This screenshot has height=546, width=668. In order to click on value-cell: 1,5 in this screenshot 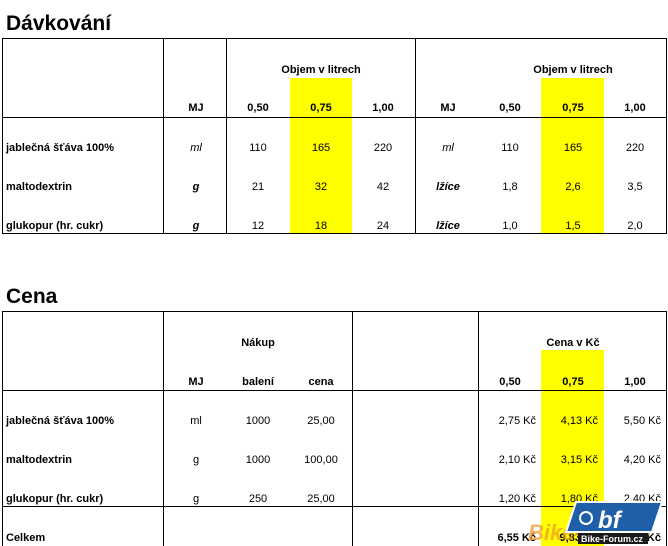, I will do `click(573, 226)`.